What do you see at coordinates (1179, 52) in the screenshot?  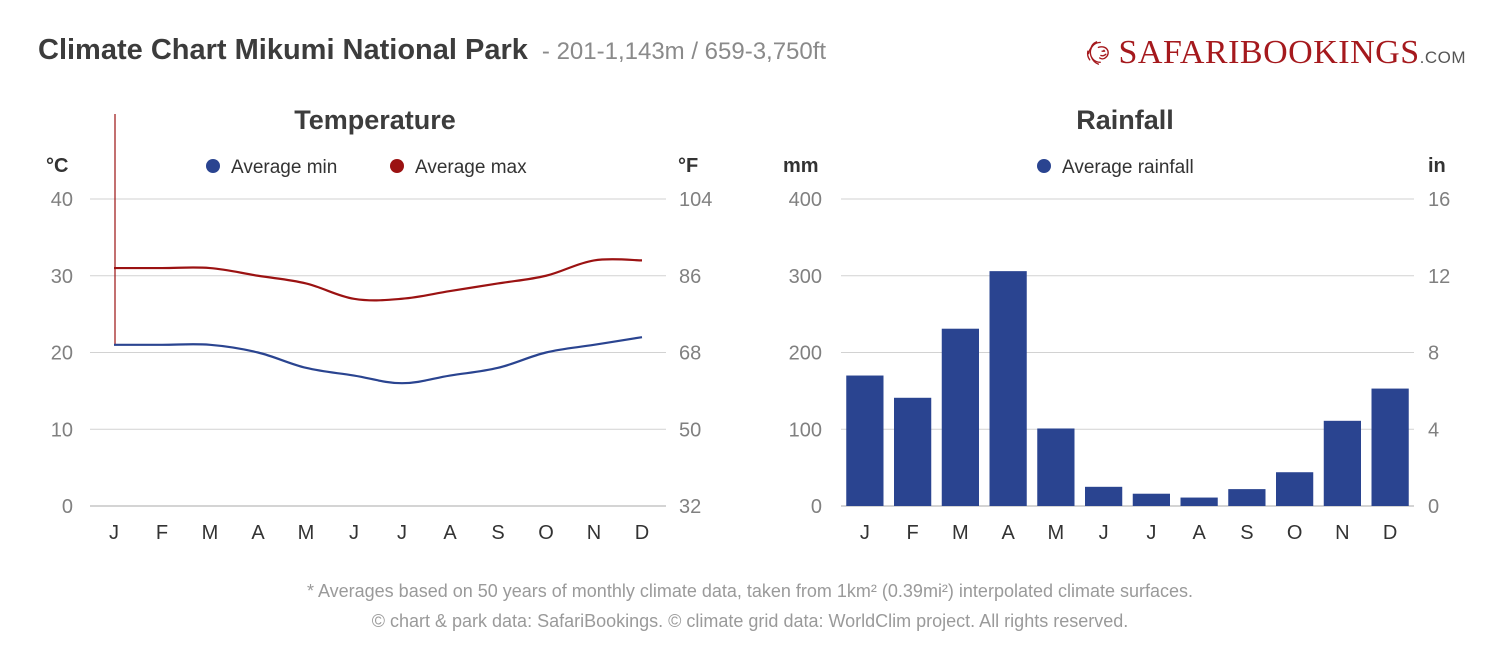 I see `logo-safari: SAFARI` at bounding box center [1179, 52].